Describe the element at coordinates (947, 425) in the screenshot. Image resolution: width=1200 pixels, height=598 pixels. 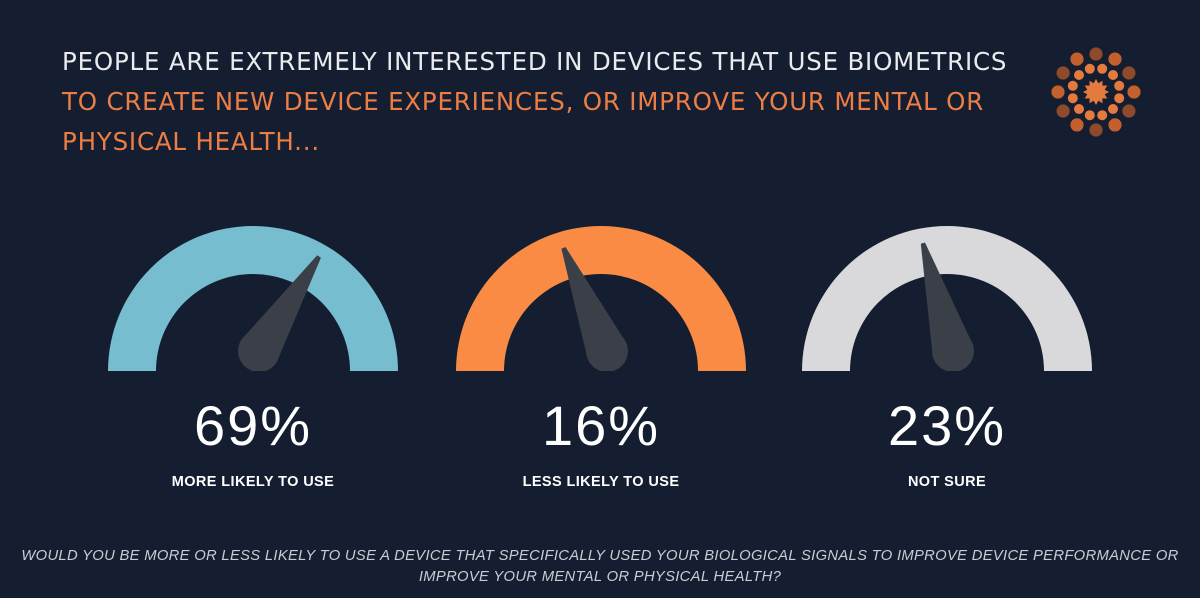
I see `percent-not-sure: 23%` at that location.